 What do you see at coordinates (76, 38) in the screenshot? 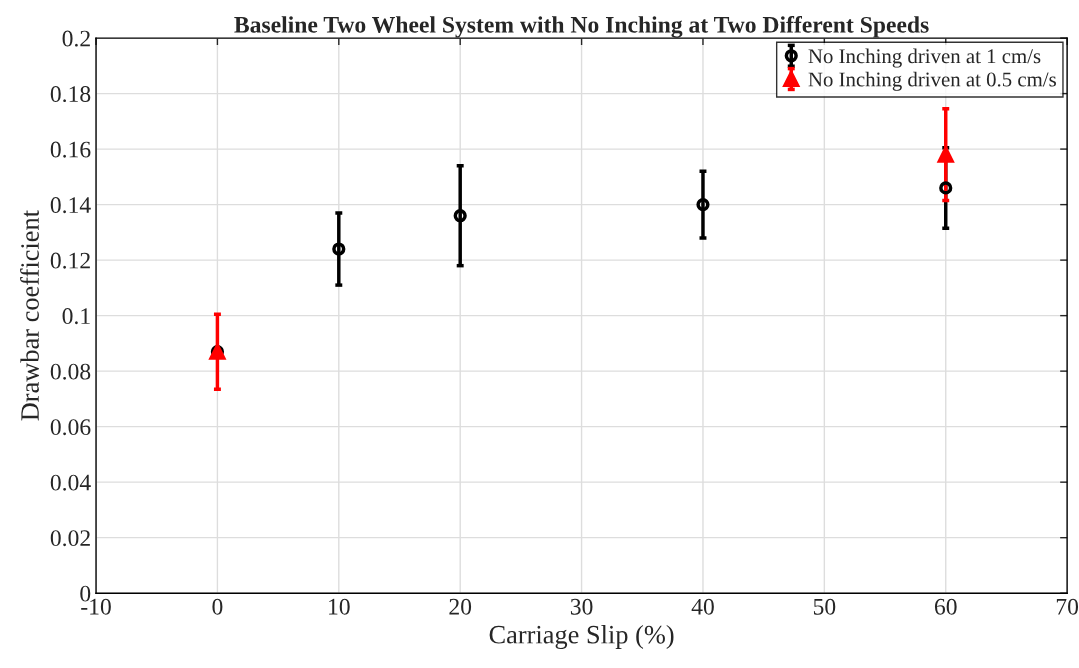
I see `y-tick-label: 0.2` at bounding box center [76, 38].